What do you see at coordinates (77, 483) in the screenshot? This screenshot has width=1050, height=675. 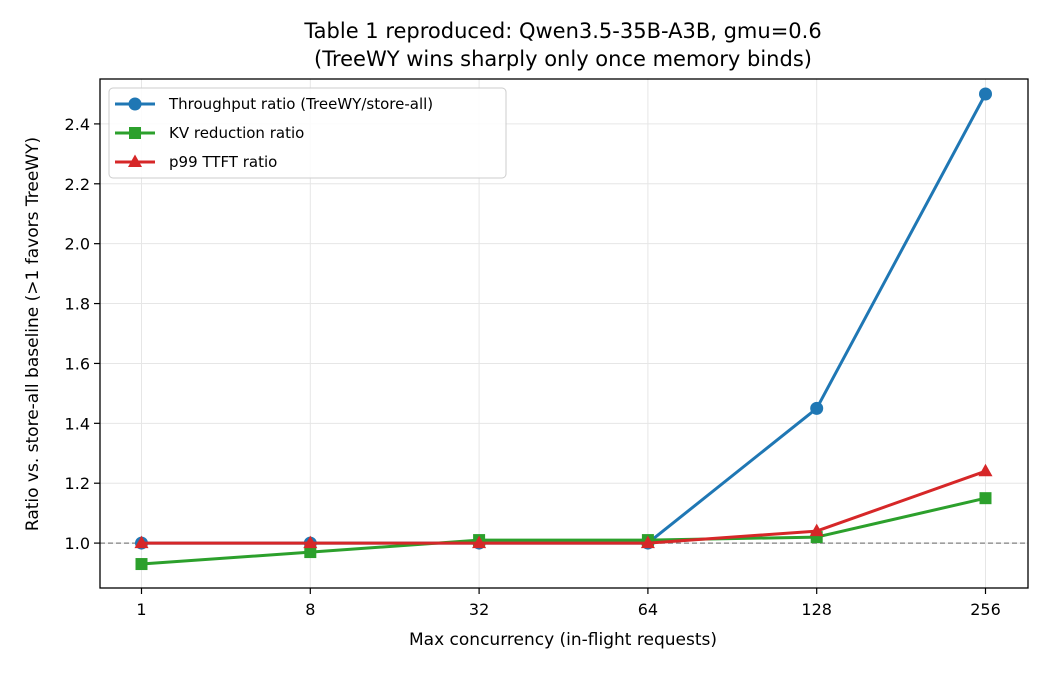 I see `y-tick-label: 1.2` at bounding box center [77, 483].